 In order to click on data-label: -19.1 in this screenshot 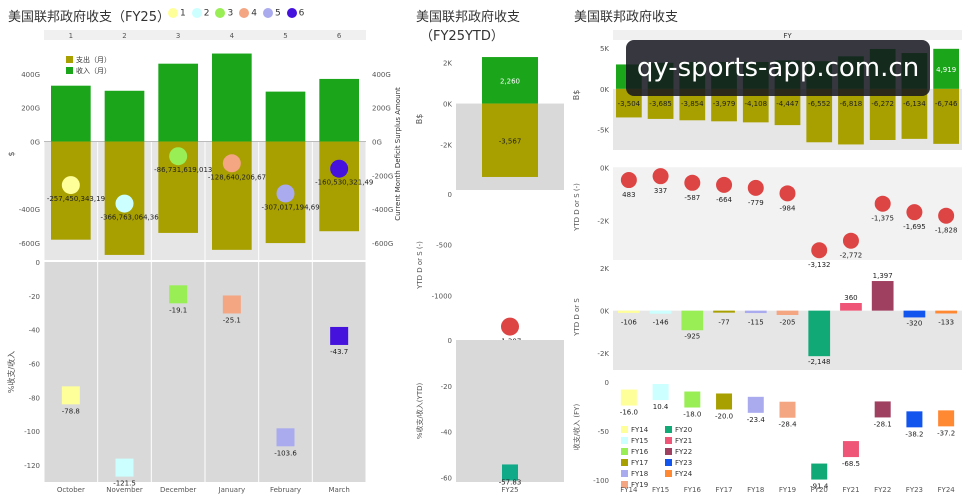, I will do `click(178, 310)`.